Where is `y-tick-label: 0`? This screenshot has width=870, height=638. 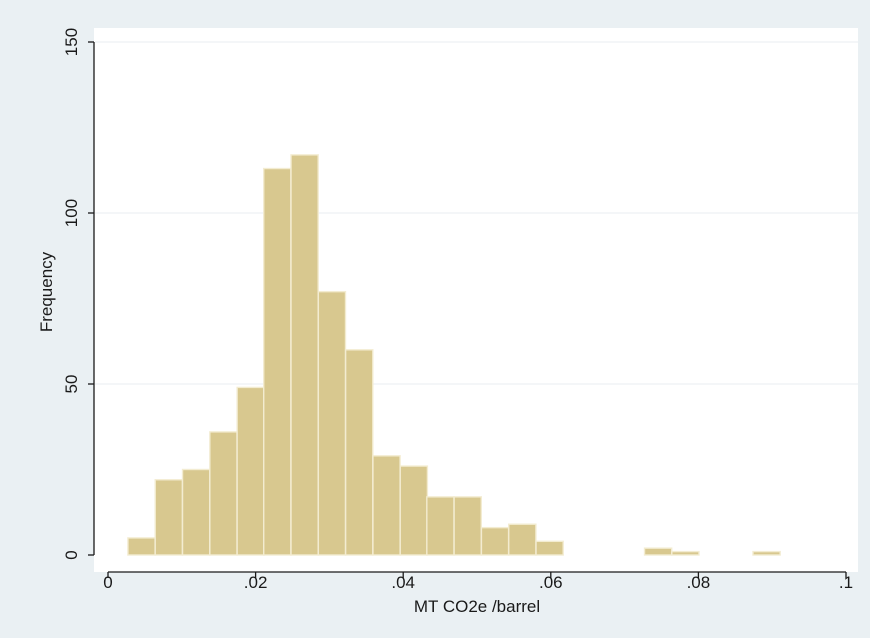
y-tick-label: 0 is located at coordinates (71, 554).